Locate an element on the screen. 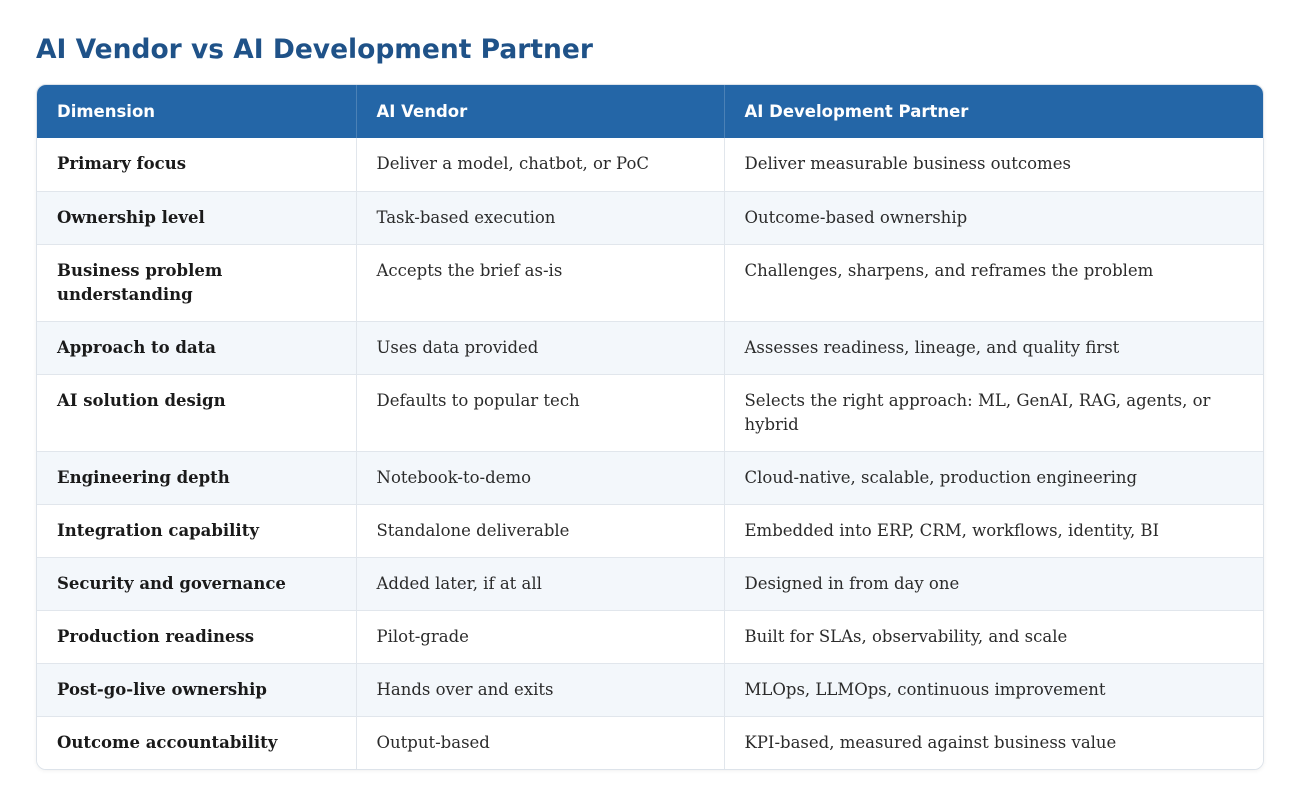 The height and width of the screenshot is (806, 1300). dimension-cell: Business problem understanding is located at coordinates (197, 282).